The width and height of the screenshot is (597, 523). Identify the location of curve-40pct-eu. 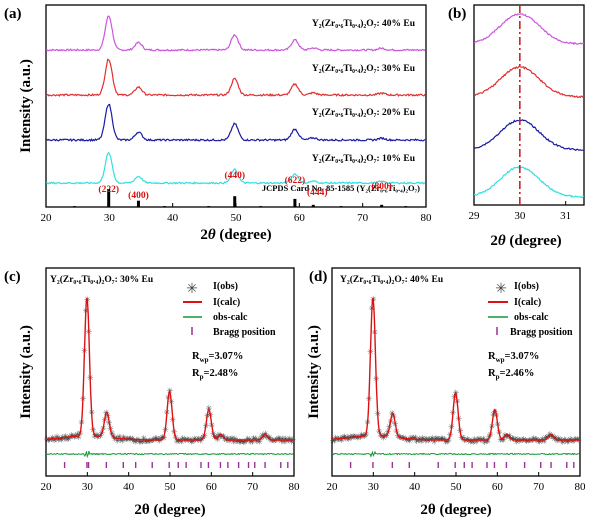
(235, 33).